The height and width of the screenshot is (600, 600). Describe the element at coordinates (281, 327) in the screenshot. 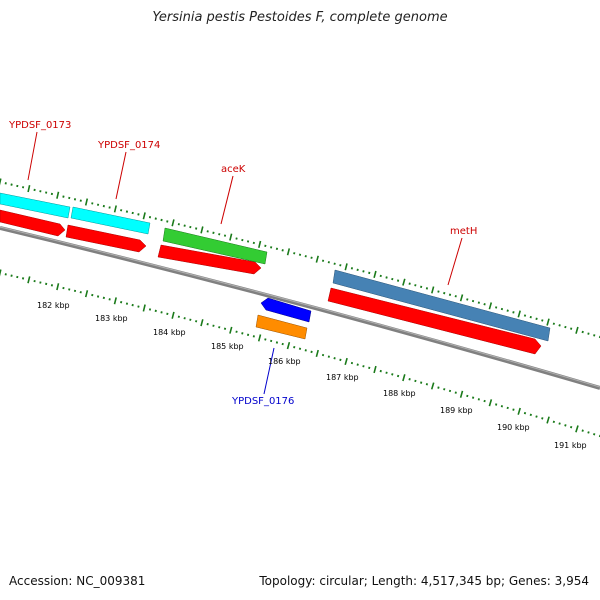

I see `cds-reverse-feature` at that location.